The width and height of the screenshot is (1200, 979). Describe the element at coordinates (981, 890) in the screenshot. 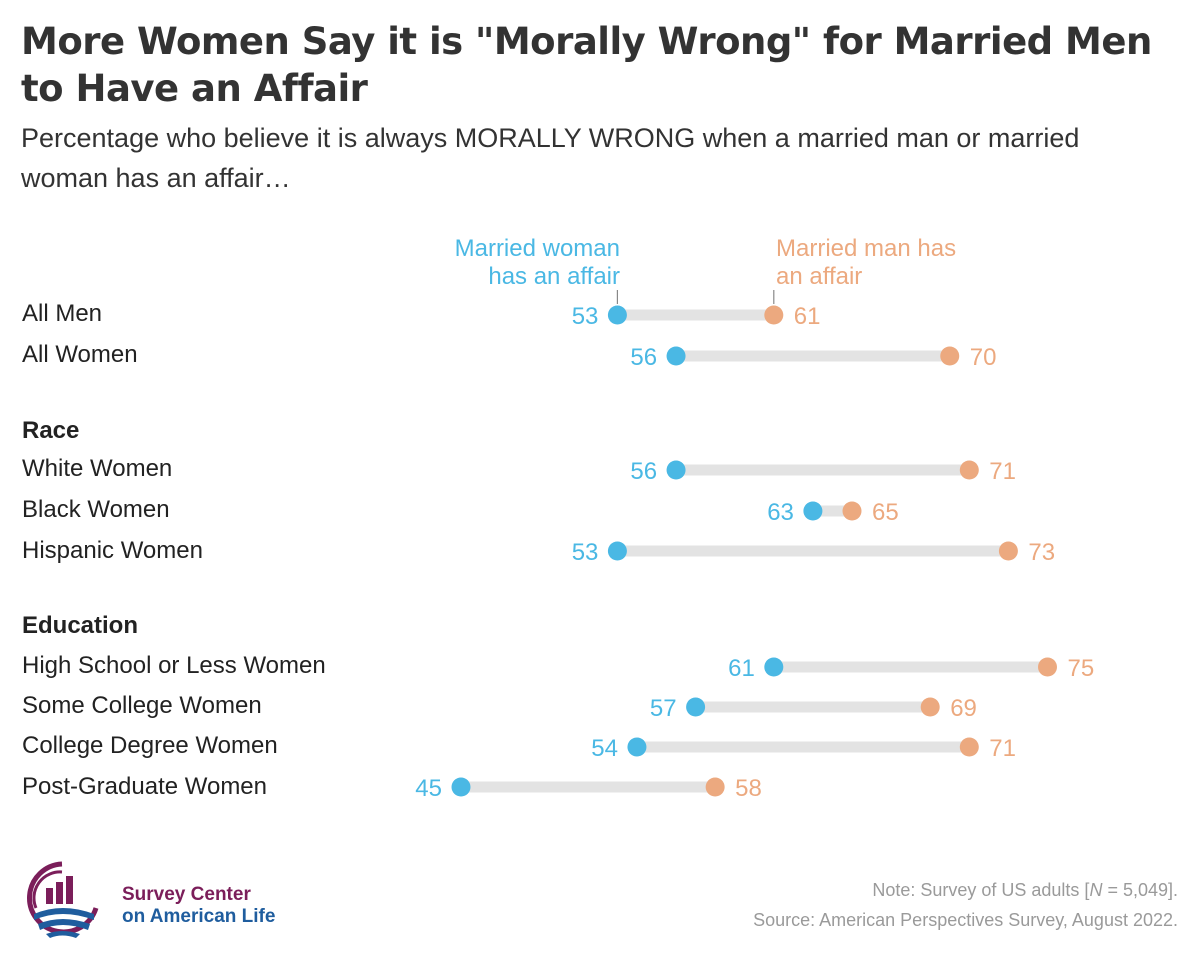

I see `note-prefix: Note: Survey of US adults [` at that location.